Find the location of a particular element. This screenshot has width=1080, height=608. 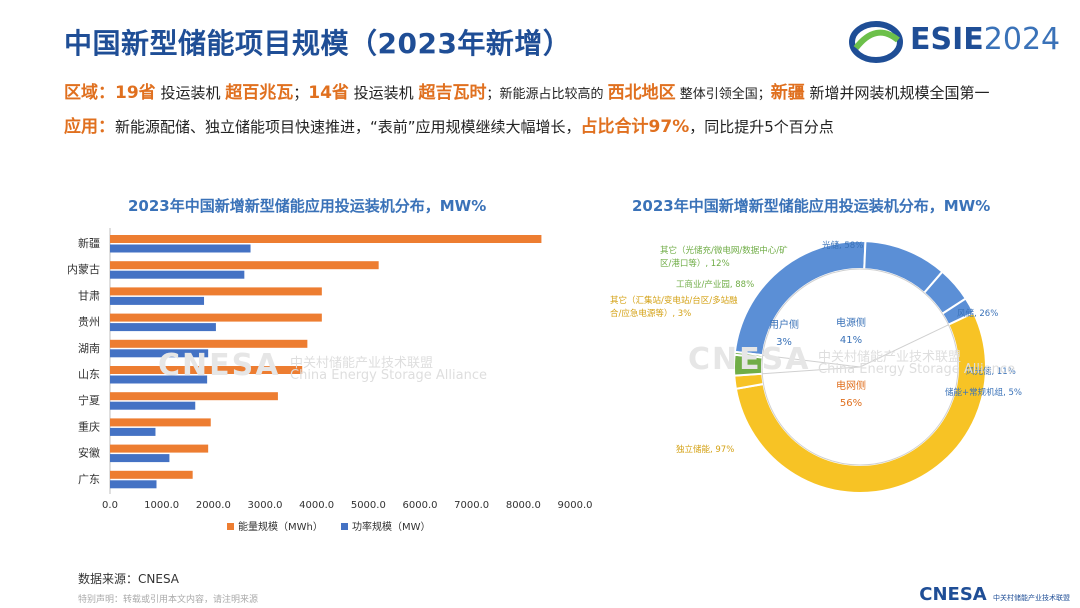

donut-inner-pct: 41% is located at coordinates (851, 340).